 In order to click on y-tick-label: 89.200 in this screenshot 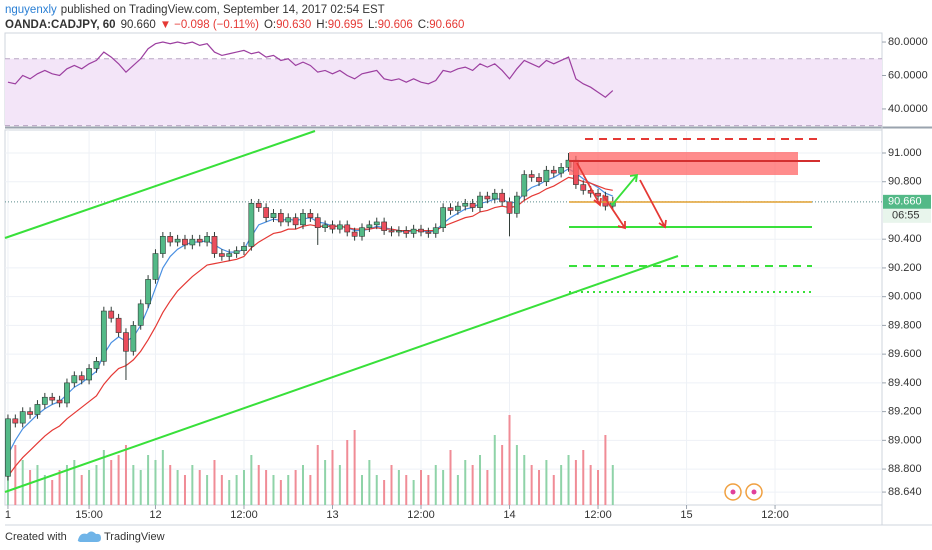, I will do `click(905, 412)`.